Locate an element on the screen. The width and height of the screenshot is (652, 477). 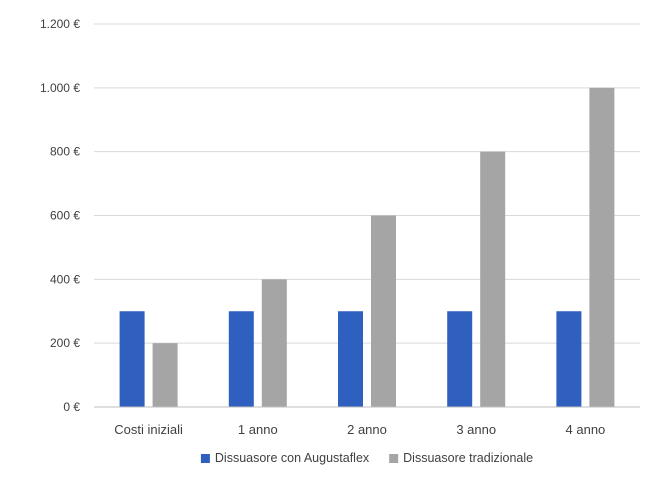
y-tick-label: 200 € is located at coordinates (65, 343).